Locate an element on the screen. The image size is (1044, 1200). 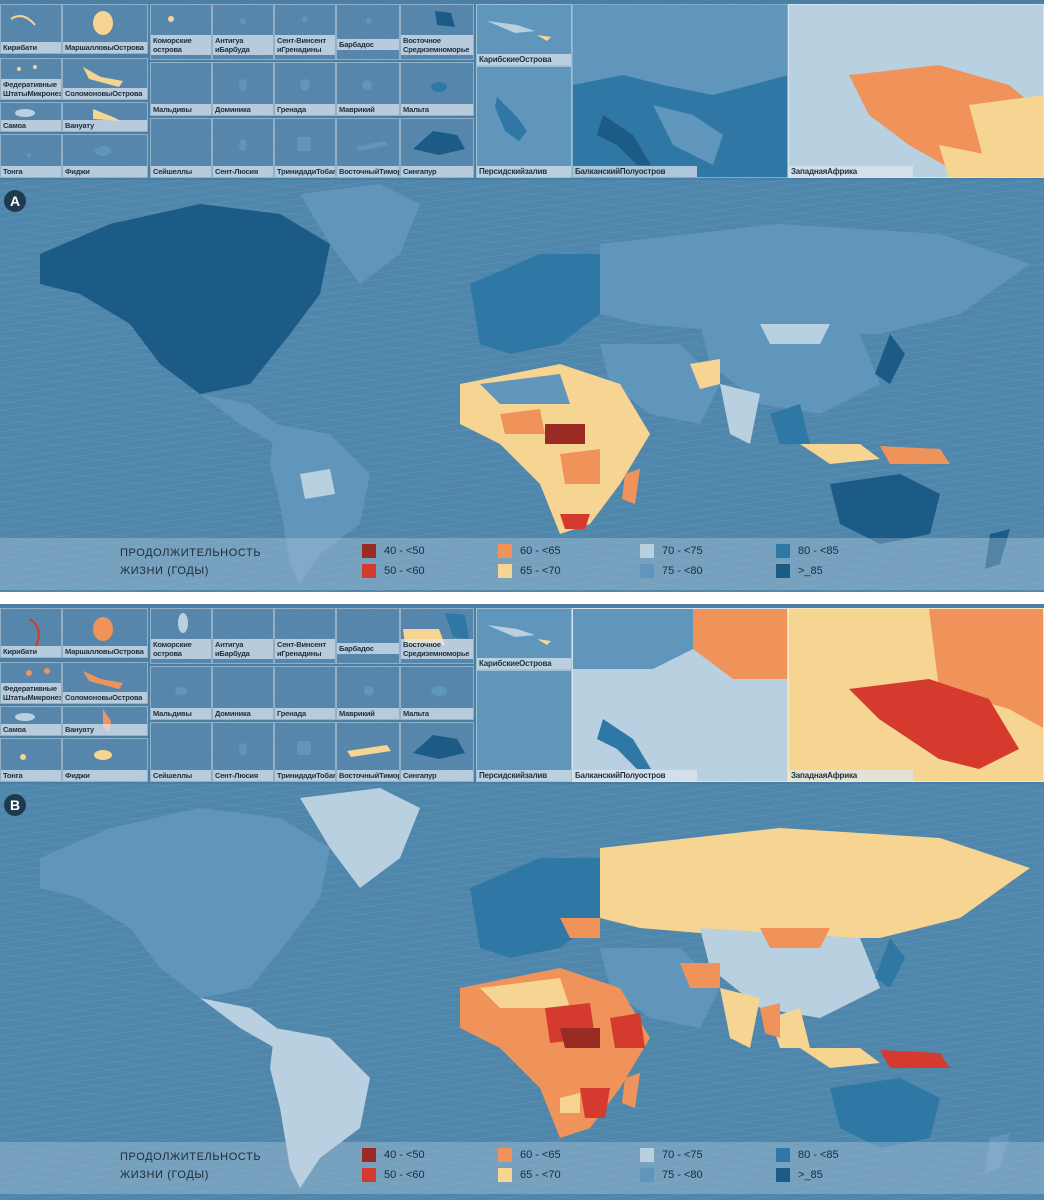
inset-easttimor: ВосточныйТимор is located at coordinates (368, 752).